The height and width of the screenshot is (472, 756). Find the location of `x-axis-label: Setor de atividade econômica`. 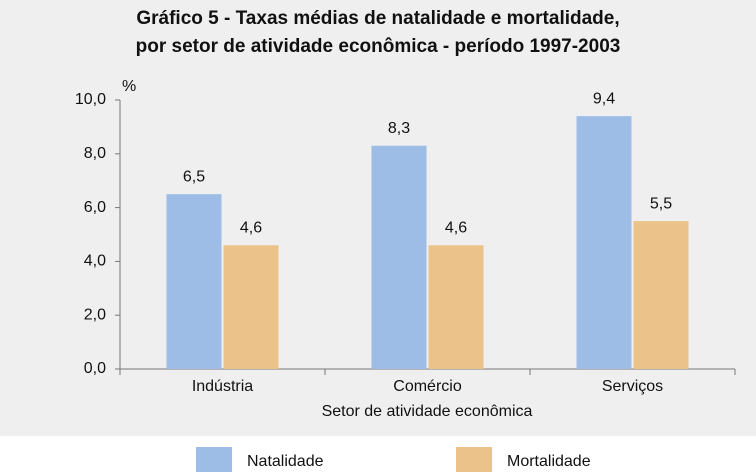

x-axis-label: Setor de atividade econômica is located at coordinates (427, 411).